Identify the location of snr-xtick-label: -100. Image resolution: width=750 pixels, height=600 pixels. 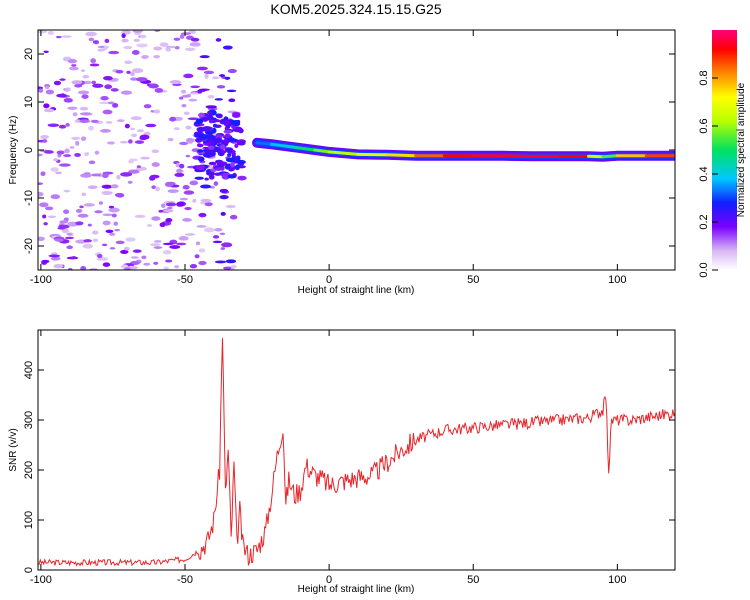
(41, 580).